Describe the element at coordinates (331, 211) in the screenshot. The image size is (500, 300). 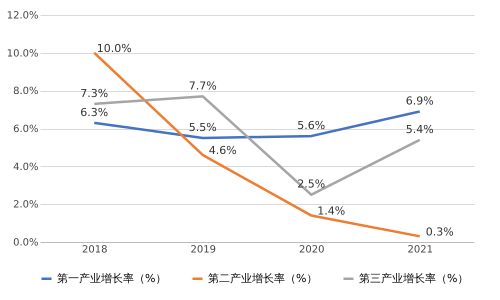
I see `data-label: 1.4%` at that location.